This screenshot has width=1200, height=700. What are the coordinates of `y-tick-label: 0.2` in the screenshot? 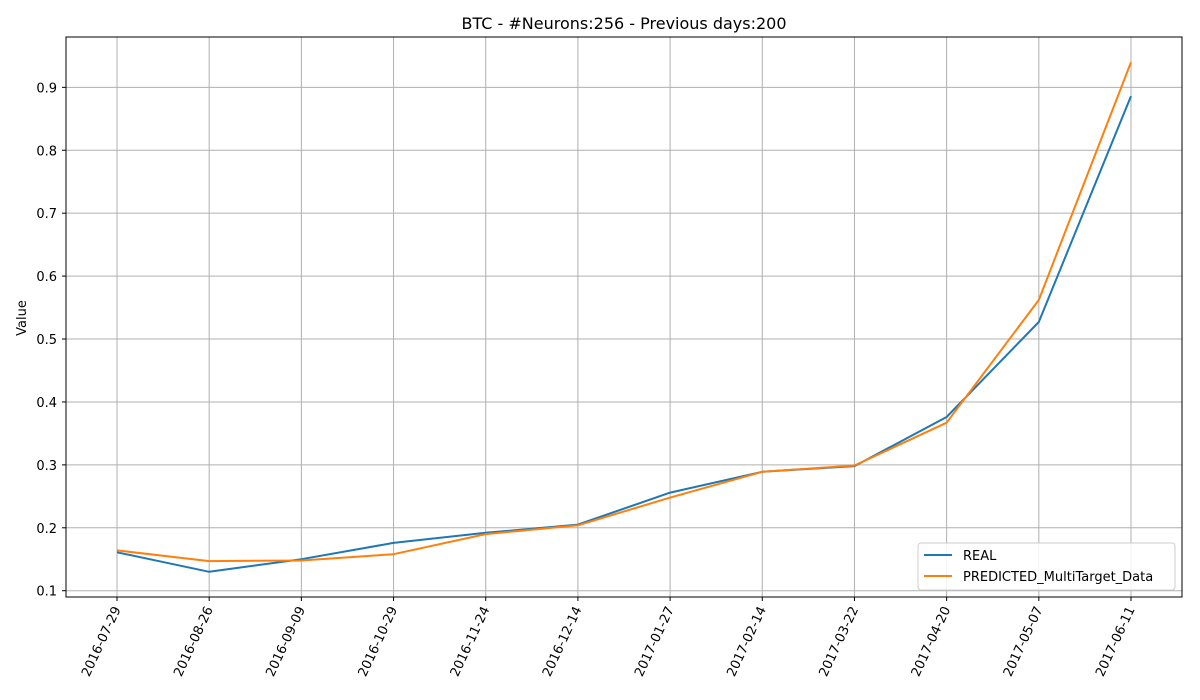 It's located at (46, 529).